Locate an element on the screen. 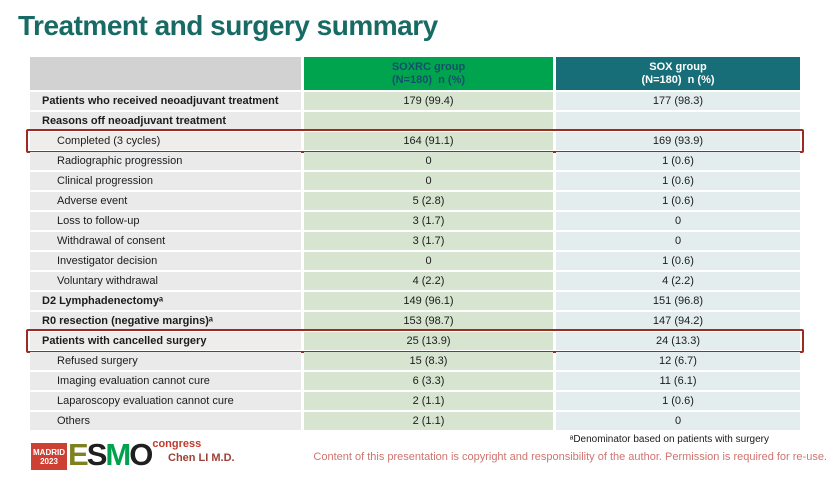 This screenshot has width=832, height=478. table-row: Adverse event 5 (2.8) 1 (0.6) is located at coordinates (415, 201).